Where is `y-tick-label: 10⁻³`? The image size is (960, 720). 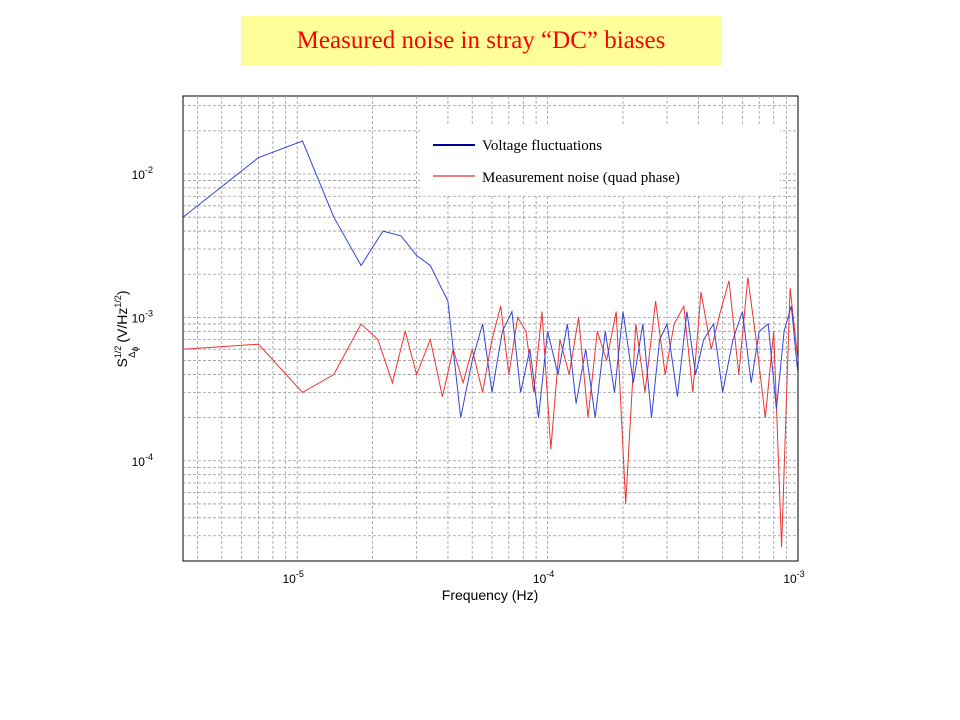 y-tick-label: 10⁻³ is located at coordinates (142, 316).